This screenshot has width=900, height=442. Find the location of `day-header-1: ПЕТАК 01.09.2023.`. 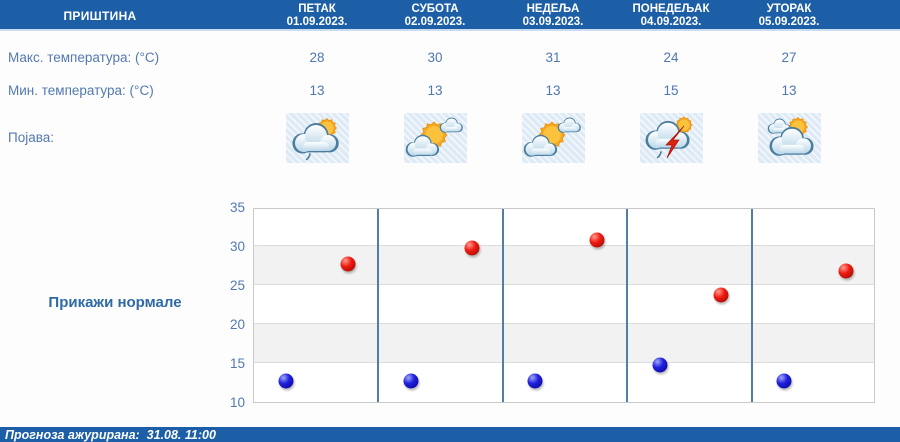

day-header-1: ПЕТАК 01.09.2023. is located at coordinates (317, 15).